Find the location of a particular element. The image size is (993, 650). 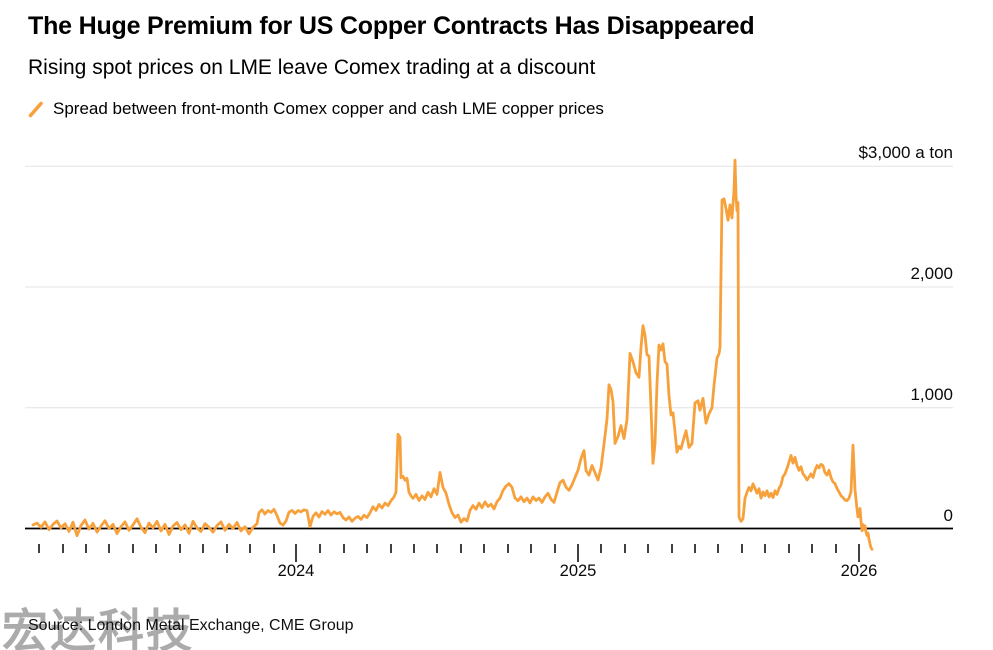

series-slash-icon is located at coordinates (35, 109).